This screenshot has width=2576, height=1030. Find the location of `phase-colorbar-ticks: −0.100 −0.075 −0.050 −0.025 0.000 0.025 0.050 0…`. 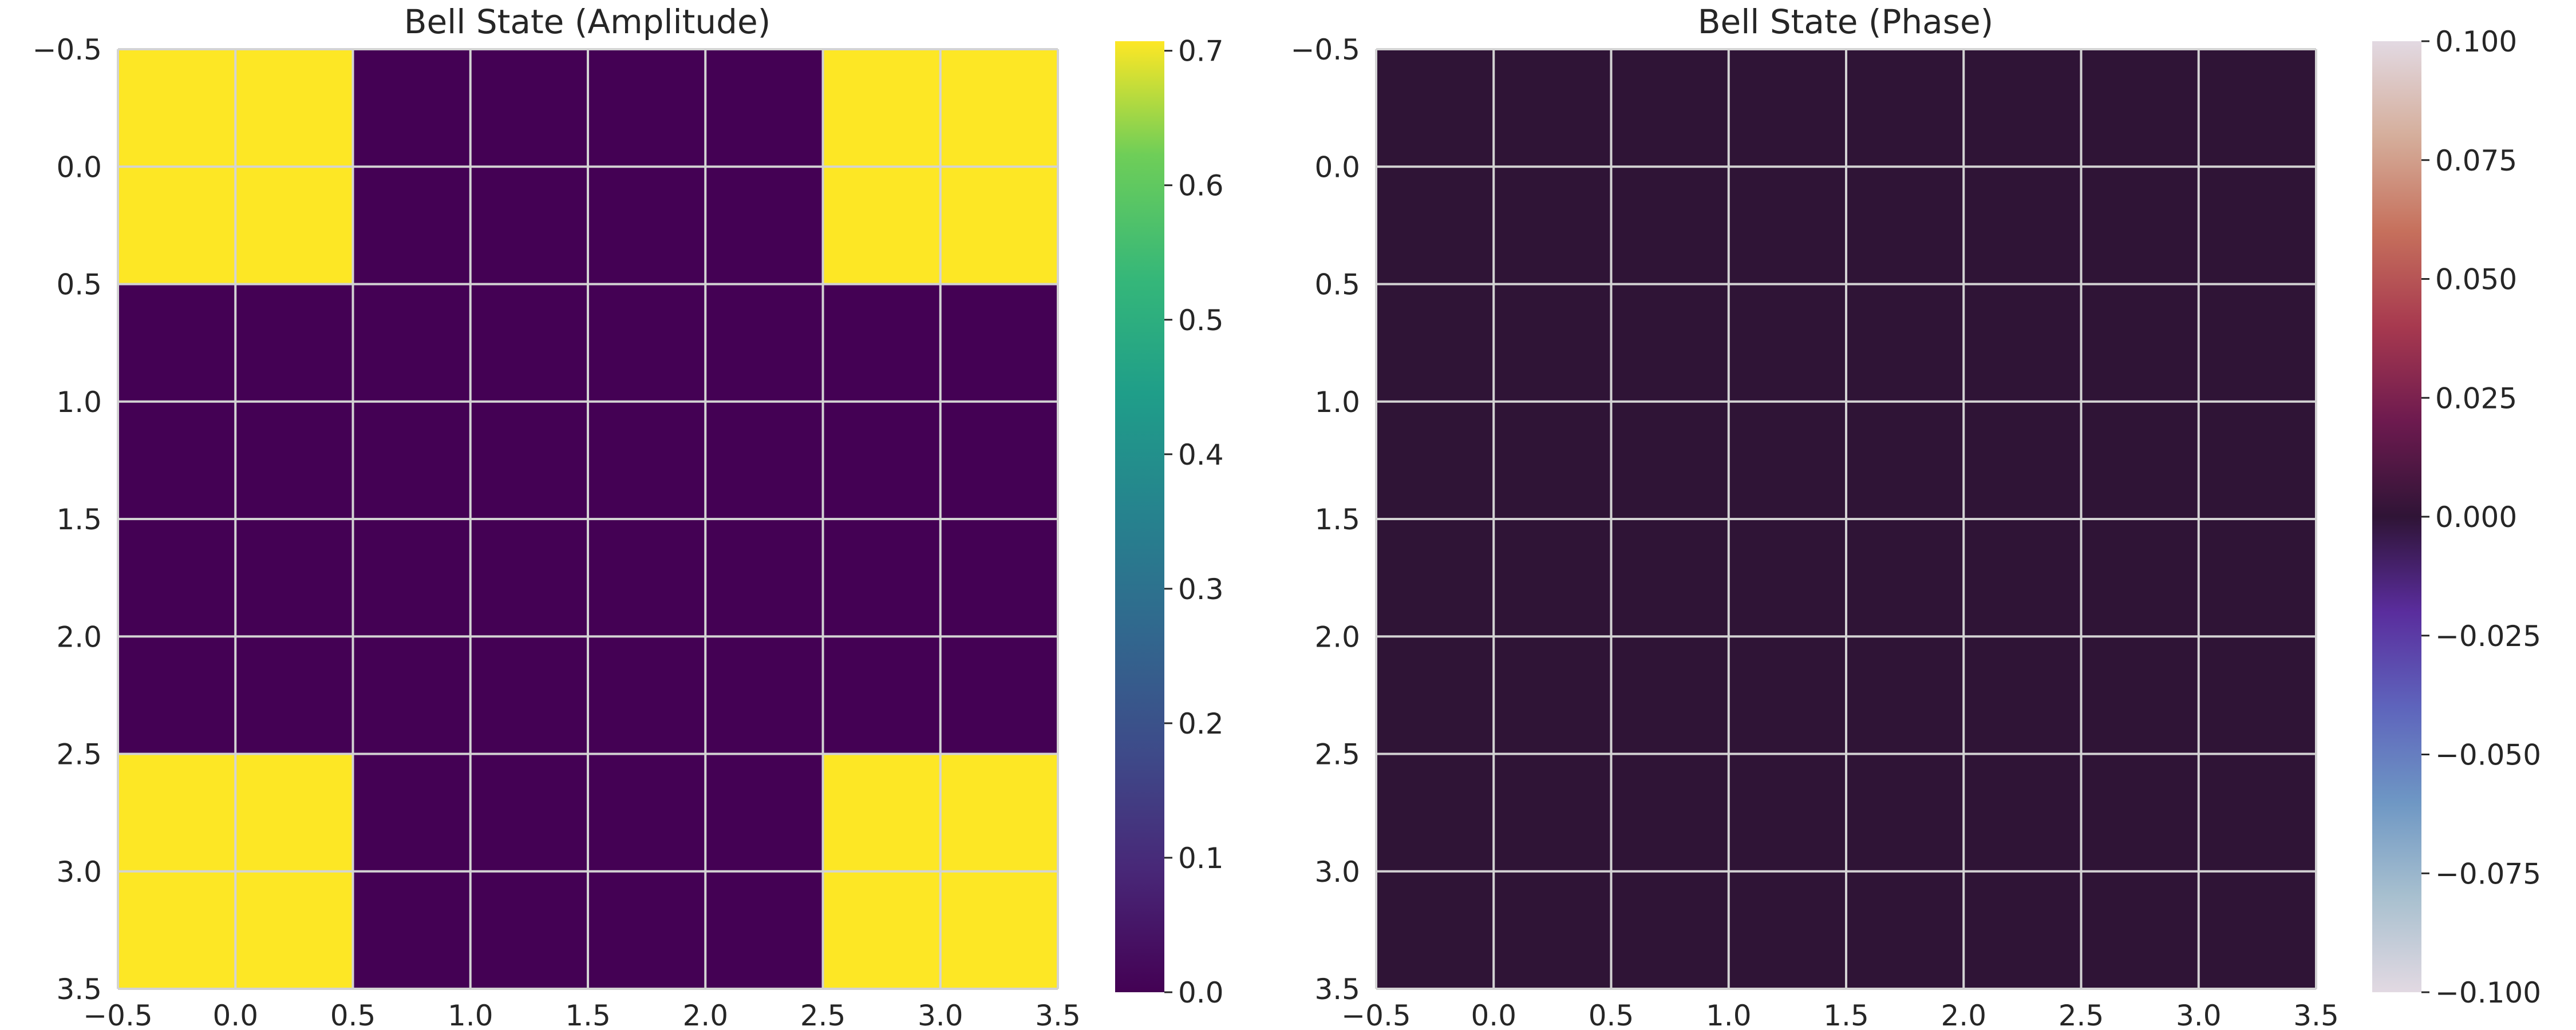

phase-colorbar-ticks: −0.100 −0.075 −0.050 −0.025 0.000 0.025 0.050 0… is located at coordinates (2481, 517).